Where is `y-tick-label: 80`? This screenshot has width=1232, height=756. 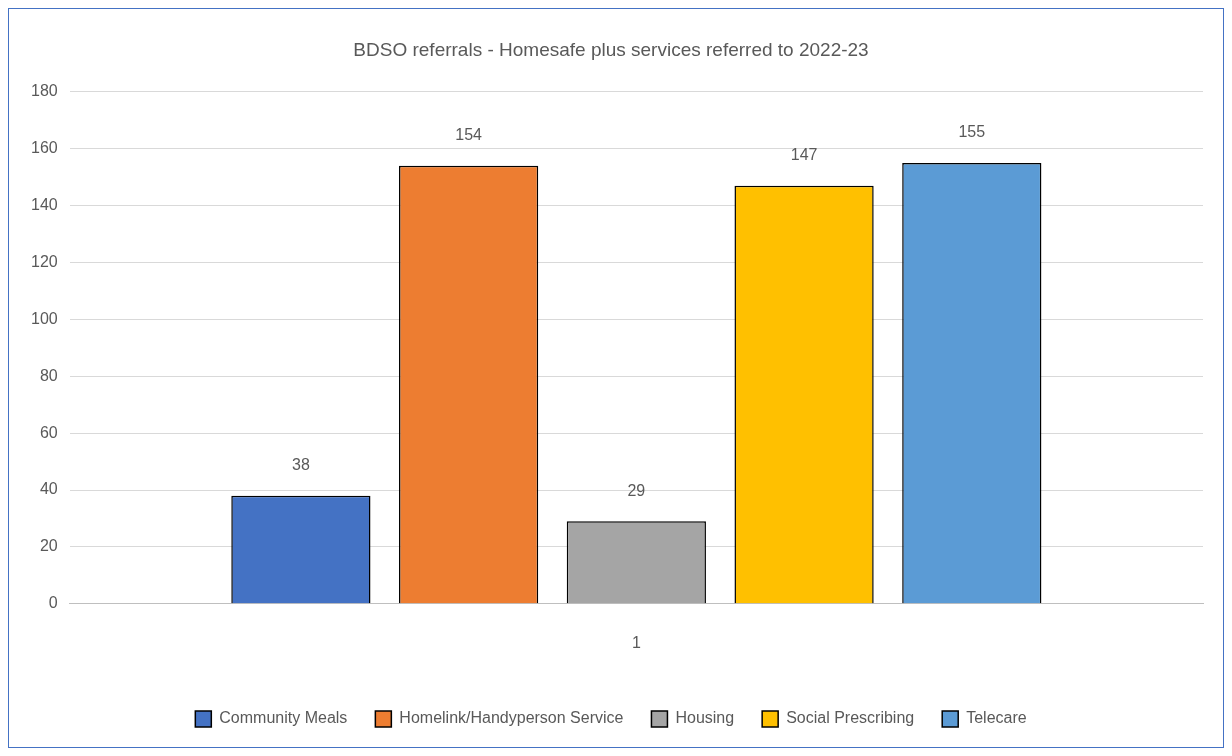
y-tick-label: 80 is located at coordinates (48, 375).